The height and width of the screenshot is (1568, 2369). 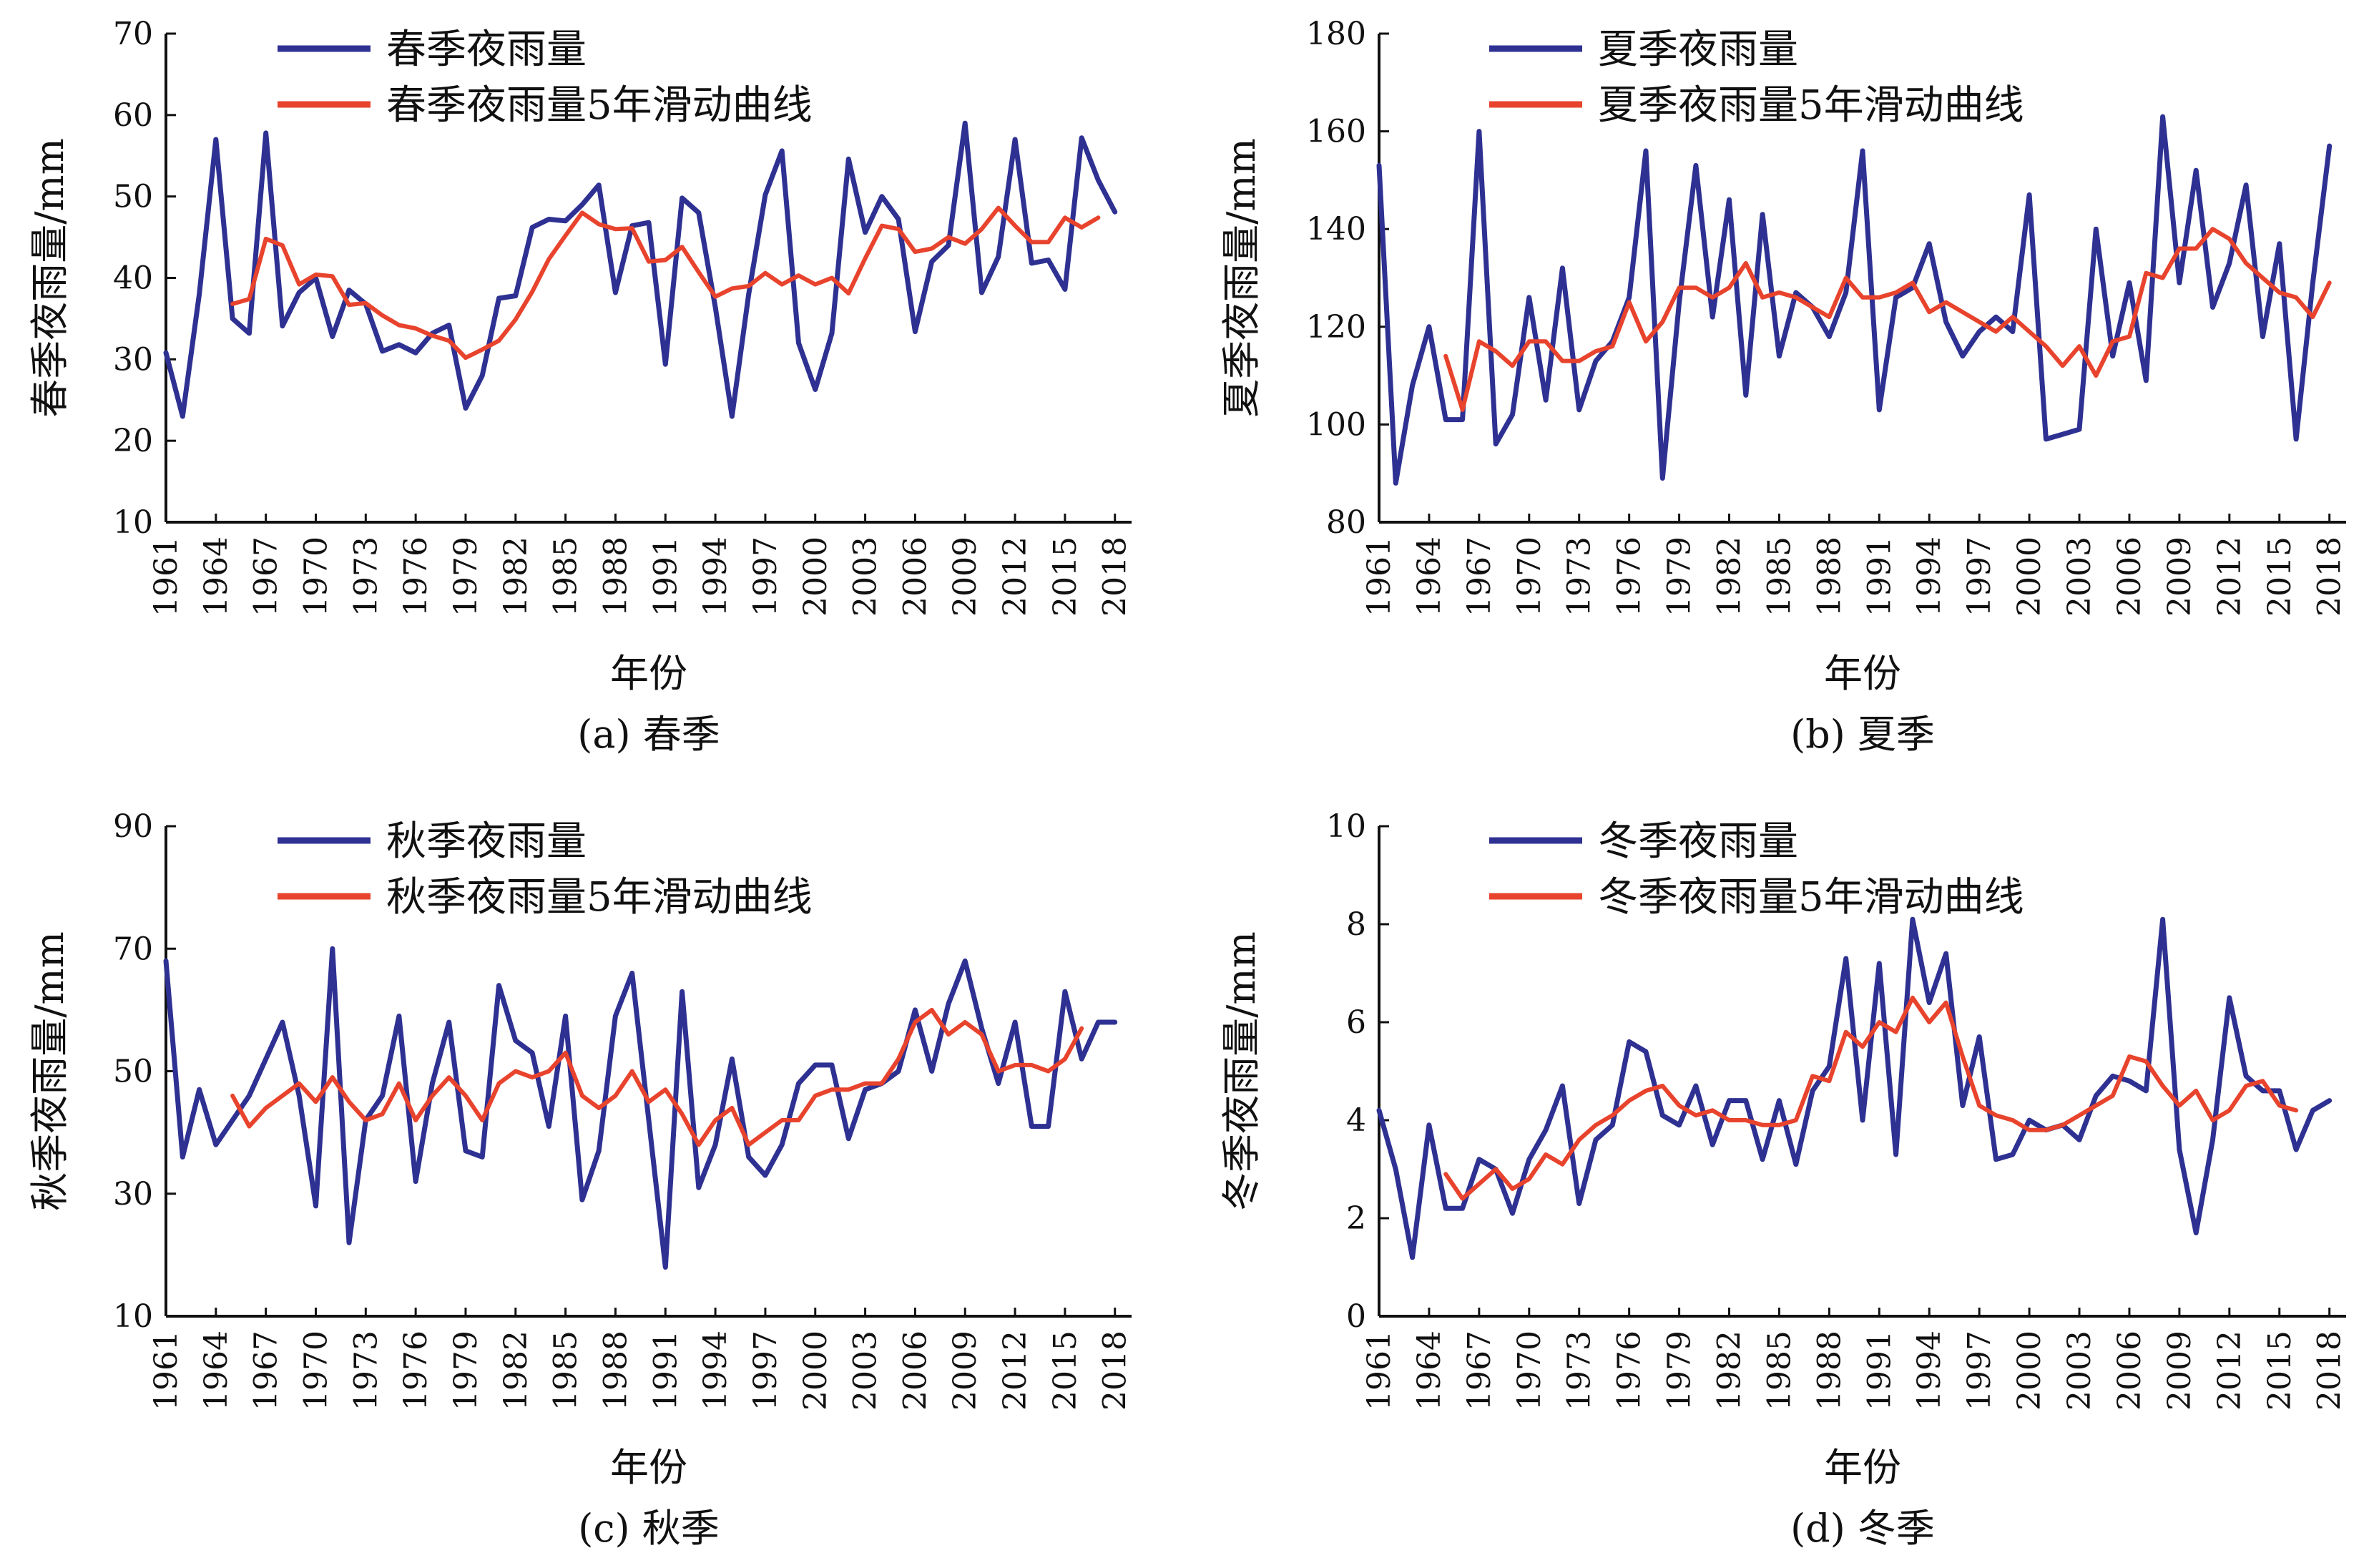 What do you see at coordinates (1336, 230) in the screenshot?
I see `y-tick-label: 140` at bounding box center [1336, 230].